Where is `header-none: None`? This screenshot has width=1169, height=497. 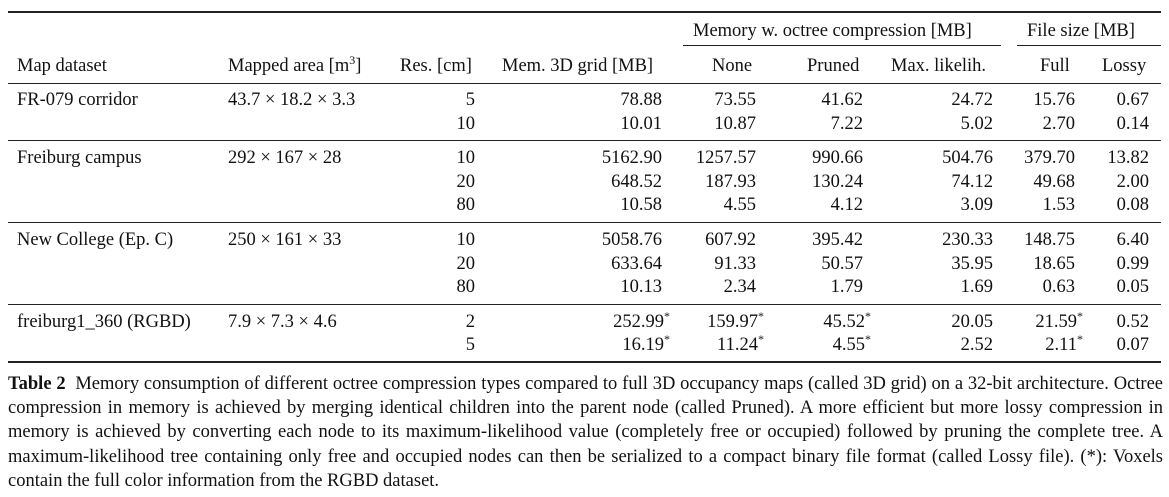
header-none: None is located at coordinates (732, 66).